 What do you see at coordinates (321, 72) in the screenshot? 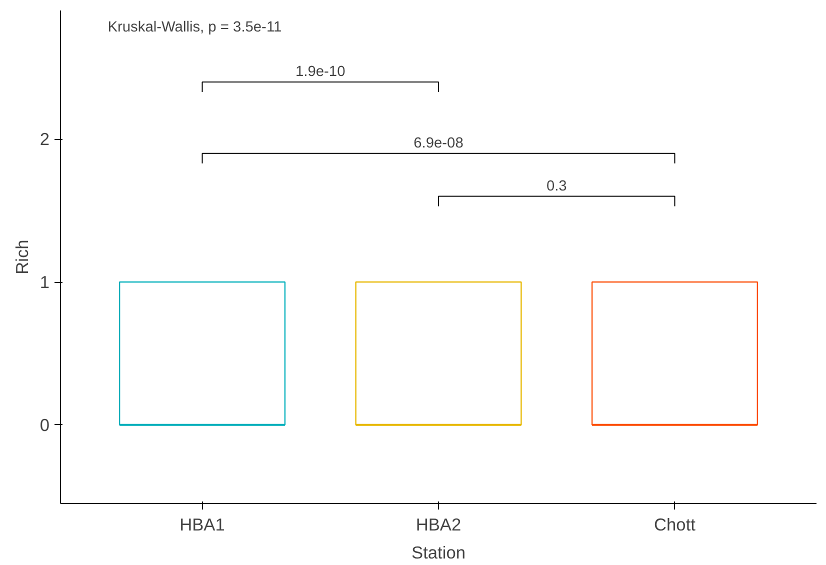
I see `annotation: 1.9e-10` at bounding box center [321, 72].